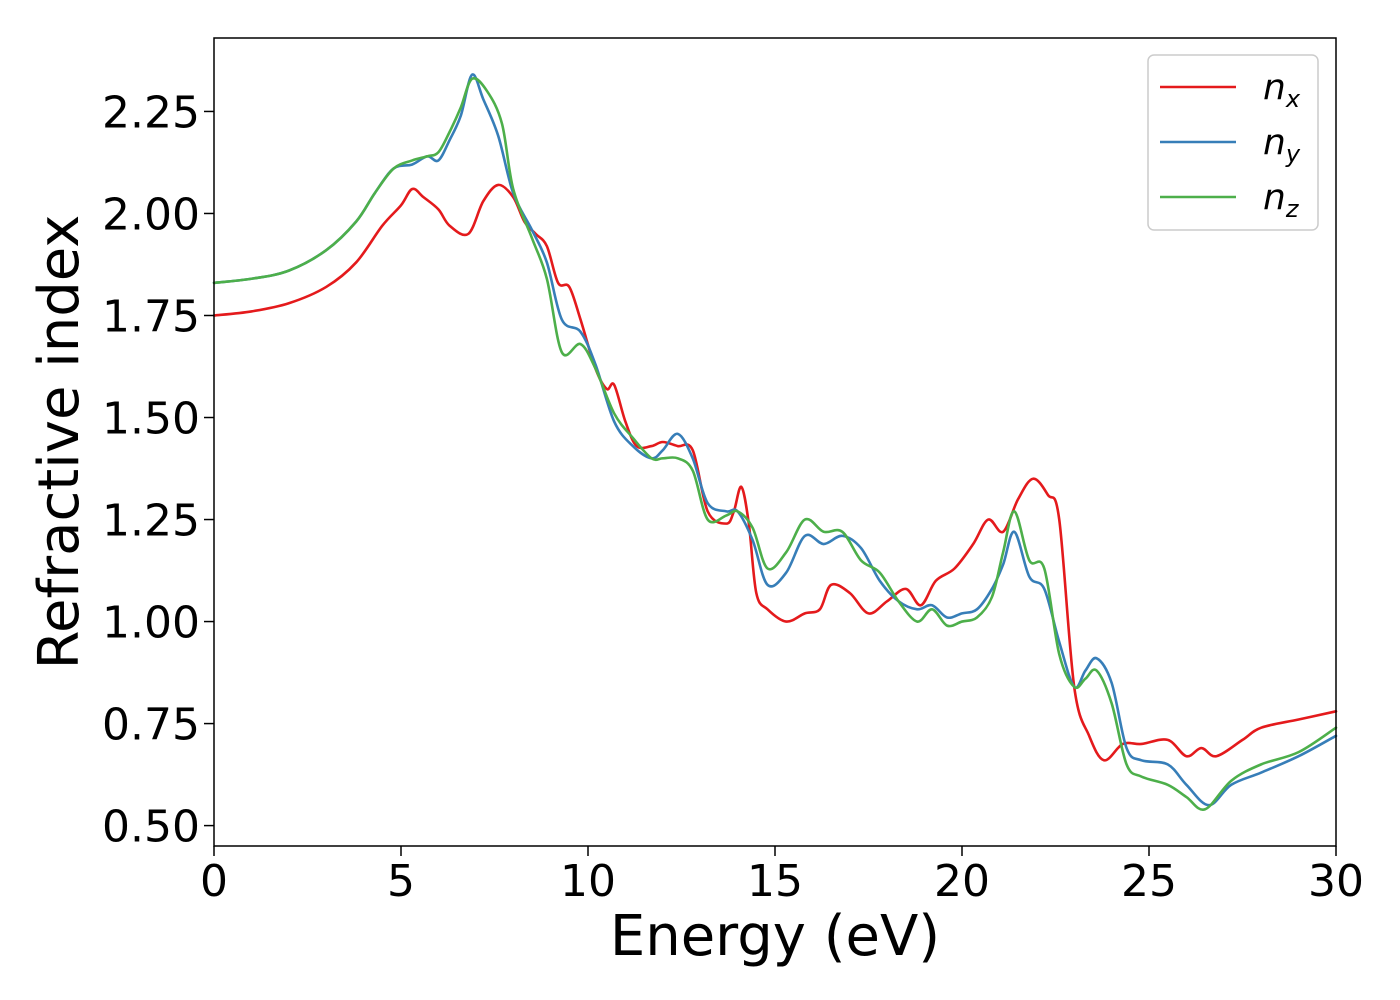  I want to click on y-tick-label: 0.75, so click(151, 725).